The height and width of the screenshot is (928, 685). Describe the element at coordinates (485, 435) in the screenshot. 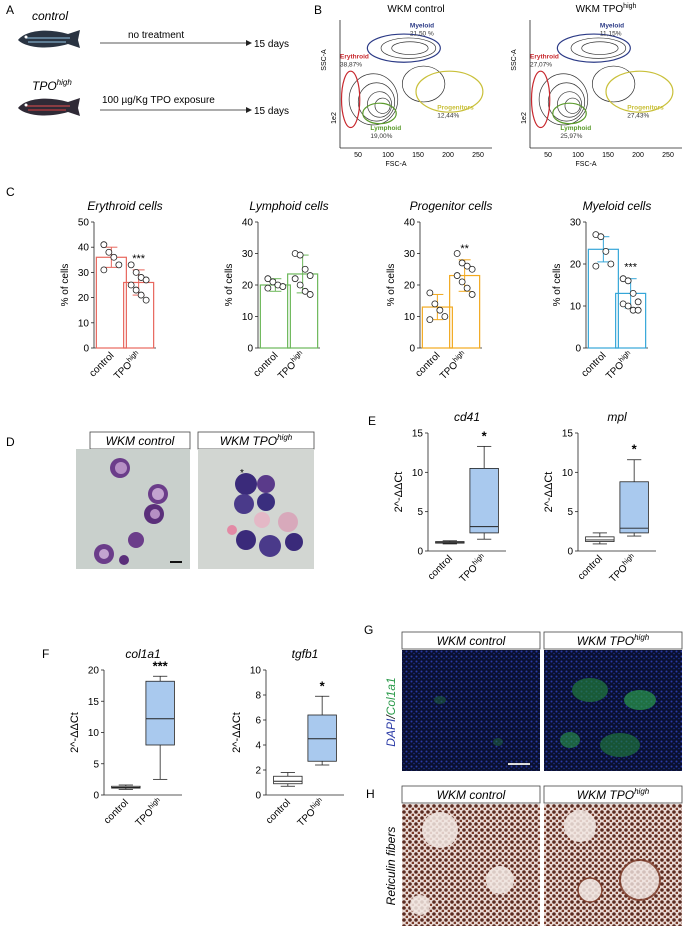

I see `significance-mark: *` at that location.